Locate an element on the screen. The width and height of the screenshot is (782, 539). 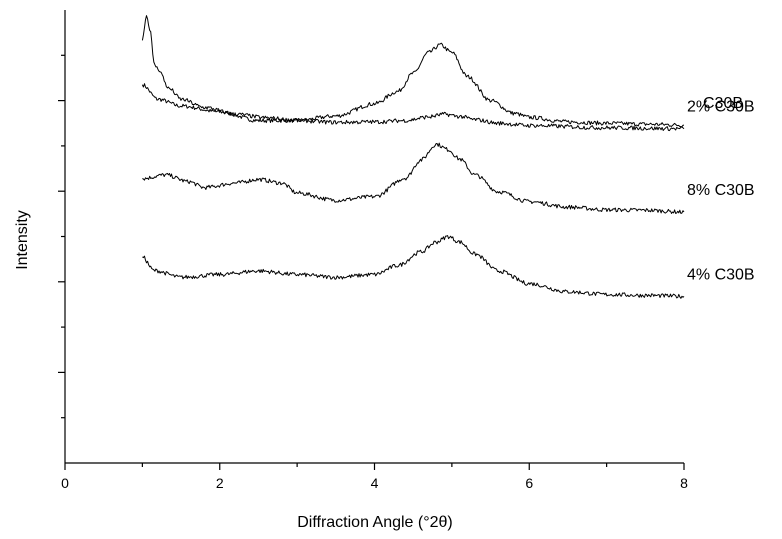
series-label-2: 4% C30B is located at coordinates (721, 274).